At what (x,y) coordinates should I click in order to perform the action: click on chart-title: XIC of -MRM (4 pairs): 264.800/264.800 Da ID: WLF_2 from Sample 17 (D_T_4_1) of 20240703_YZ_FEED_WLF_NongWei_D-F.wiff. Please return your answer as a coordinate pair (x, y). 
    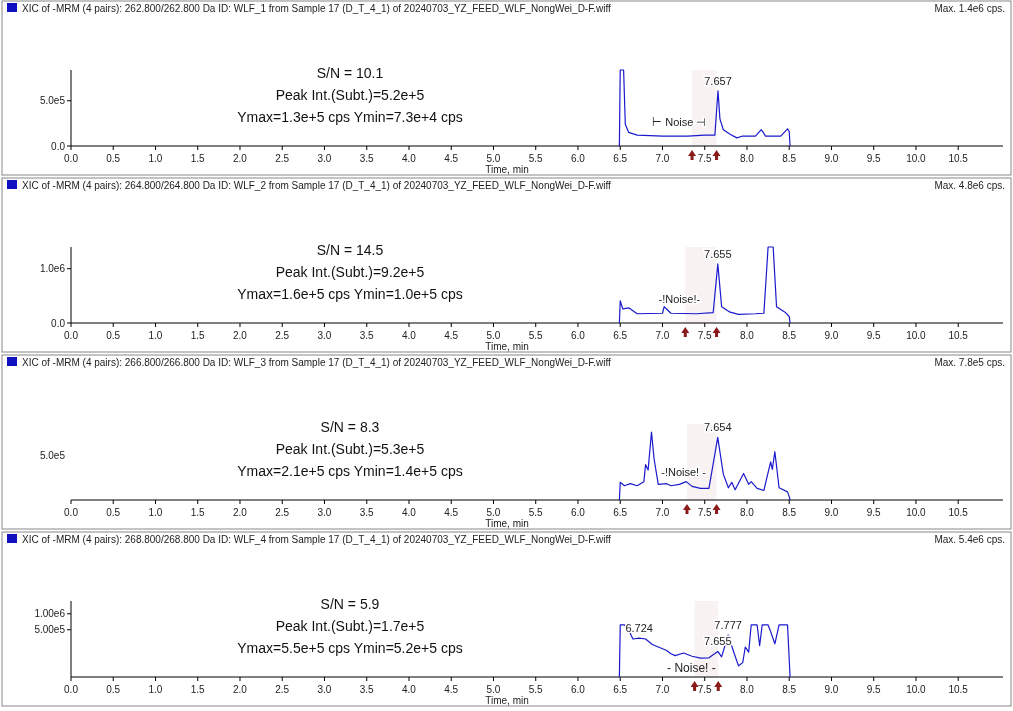
    Looking at the image, I should click on (316, 185).